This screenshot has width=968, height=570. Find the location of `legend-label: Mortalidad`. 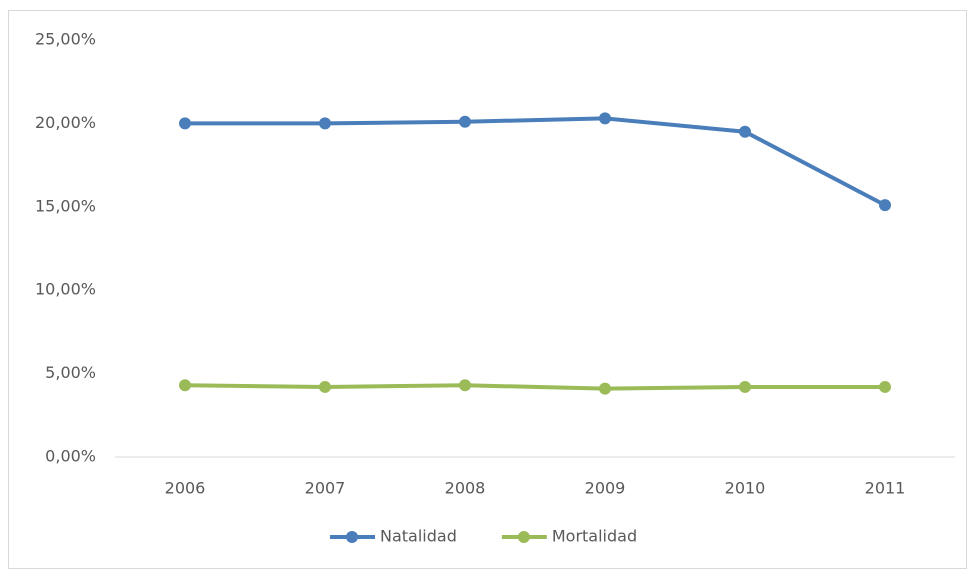

legend-label: Mortalidad is located at coordinates (594, 536).